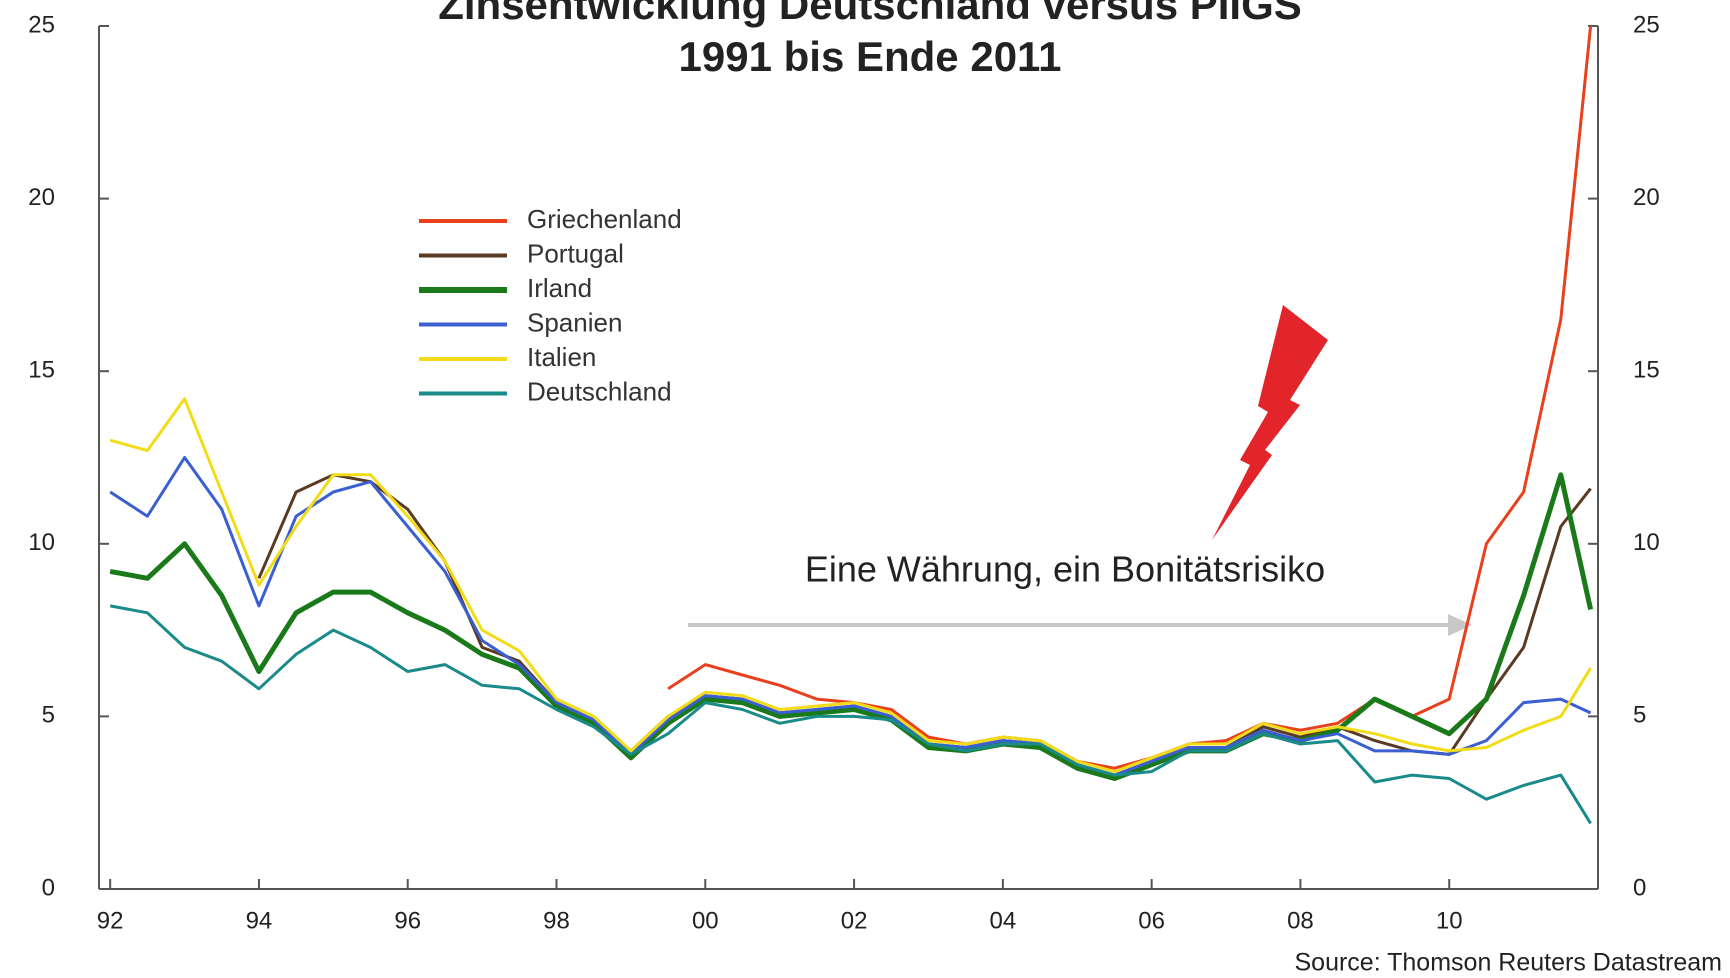  Describe the element at coordinates (48, 715) in the screenshot. I see `y-tick-label: 5` at that location.